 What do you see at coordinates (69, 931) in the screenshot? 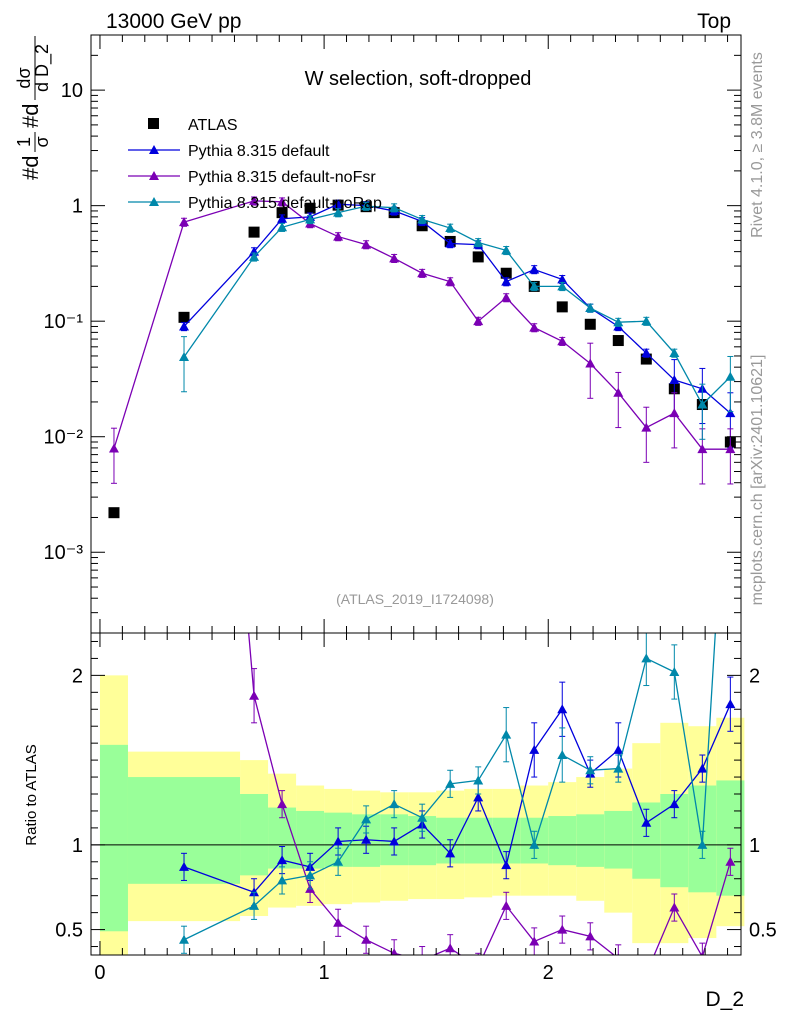
I see `ratio-y-tick-label: 0.5` at bounding box center [69, 931].